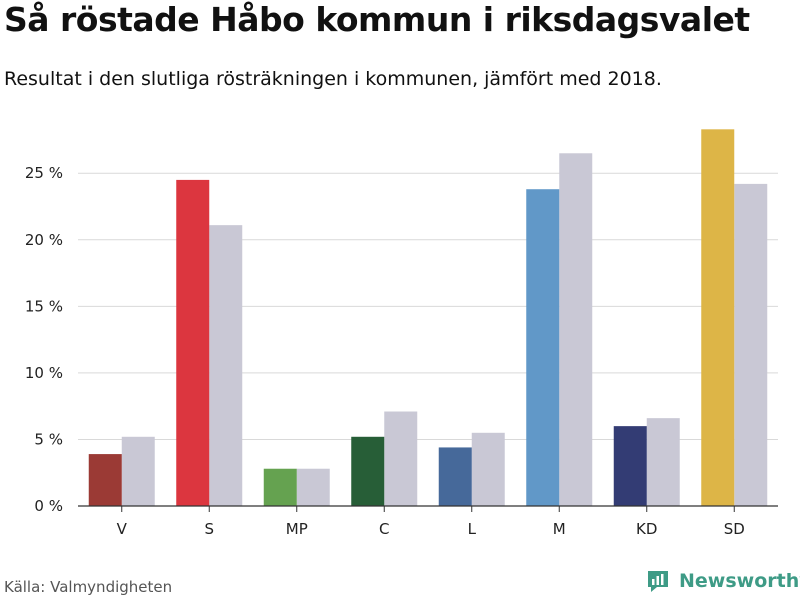 The width and height of the screenshot is (800, 600). What do you see at coordinates (576, 329) in the screenshot?
I see `bar-2018-M` at bounding box center [576, 329].